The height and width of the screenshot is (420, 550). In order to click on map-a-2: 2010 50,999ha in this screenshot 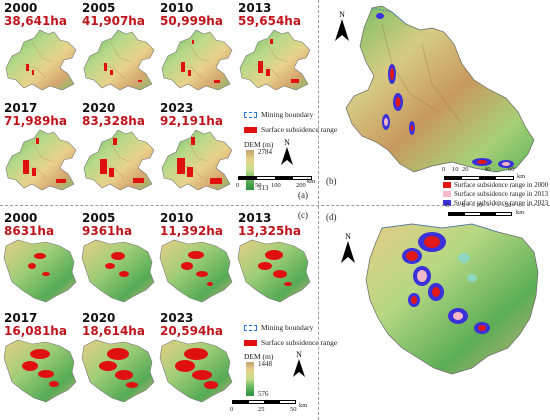, I will do `click(196, 49)`.